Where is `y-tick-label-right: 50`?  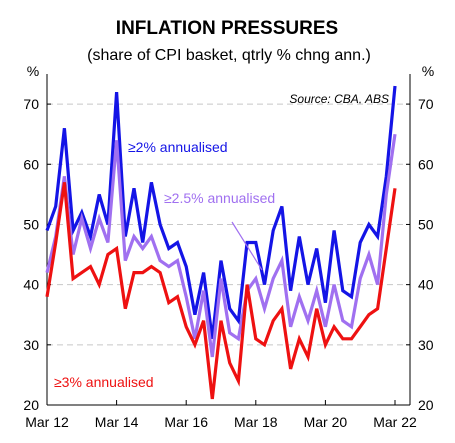 y-tick-label-right: 50 is located at coordinates (426, 224).